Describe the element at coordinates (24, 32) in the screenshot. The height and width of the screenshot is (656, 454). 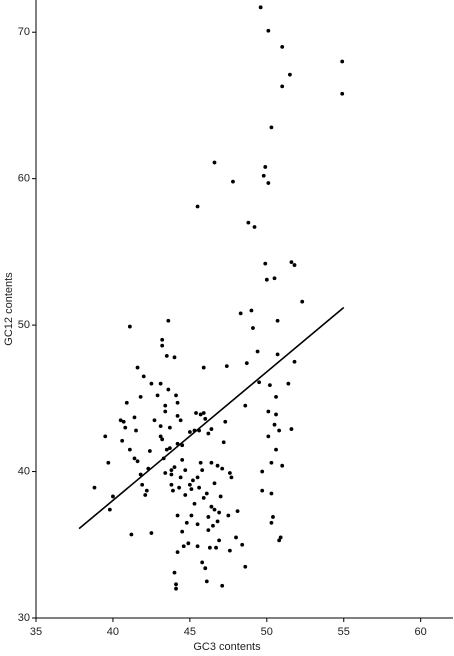
I see `y-tick-label: 70` at that location.